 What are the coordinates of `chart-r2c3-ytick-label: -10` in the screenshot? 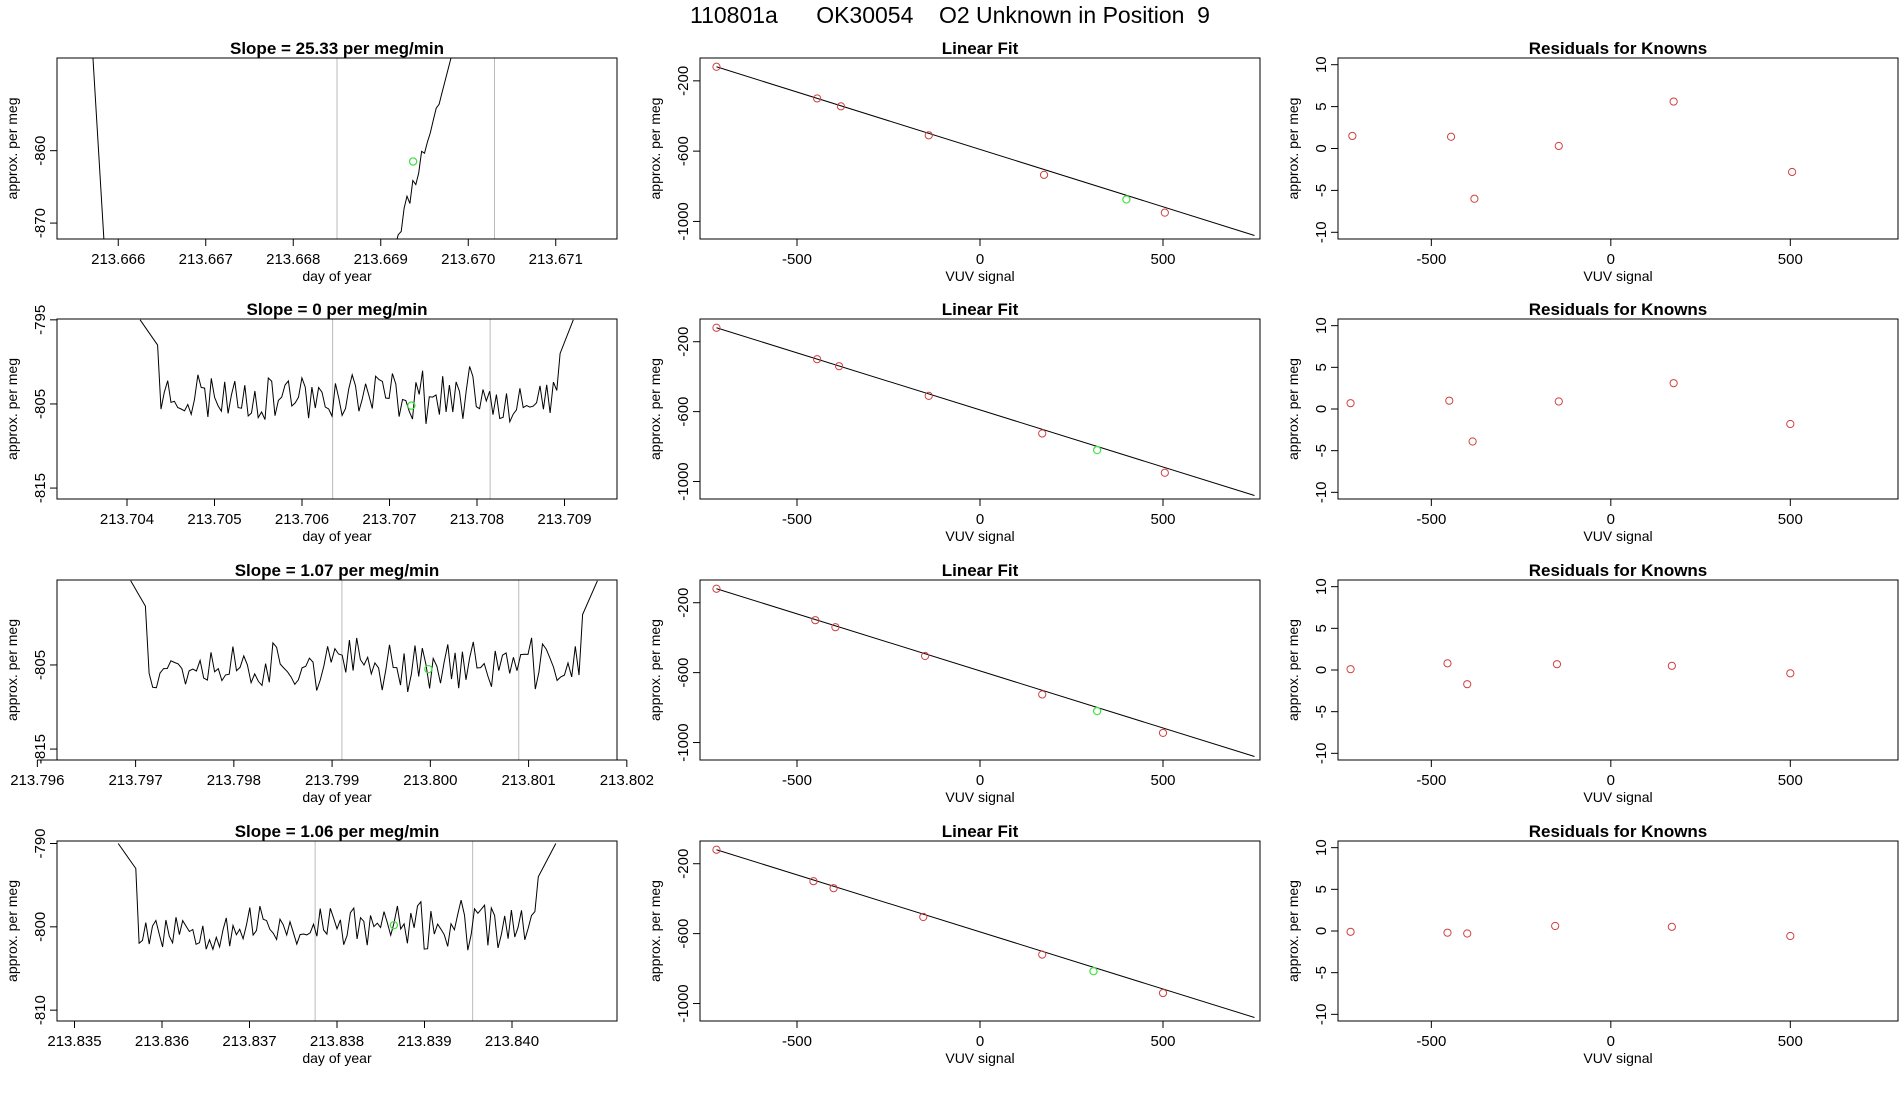 It's located at (1321, 492).